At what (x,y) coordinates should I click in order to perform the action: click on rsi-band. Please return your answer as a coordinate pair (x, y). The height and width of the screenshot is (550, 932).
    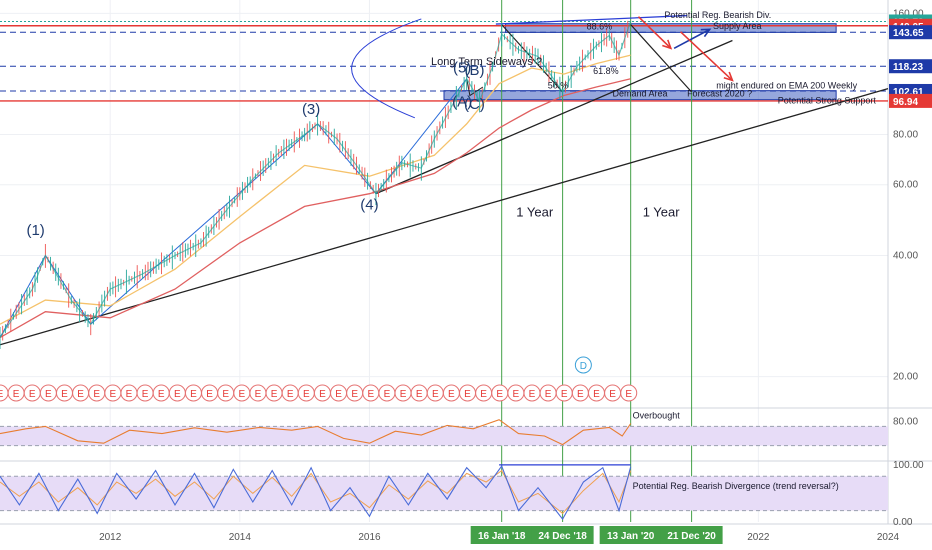
    Looking at the image, I should click on (444, 436).